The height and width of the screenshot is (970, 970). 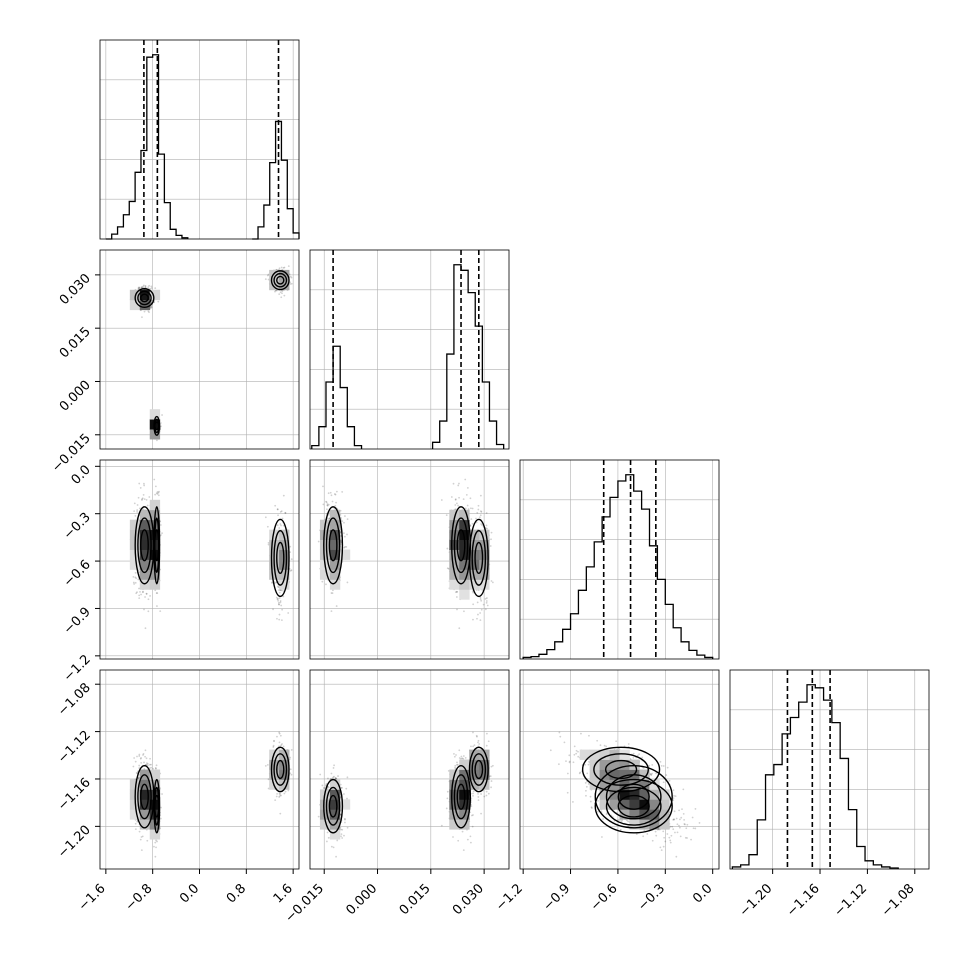 What do you see at coordinates (199, 349) in the screenshot?
I see `scatter-frame` at bounding box center [199, 349].